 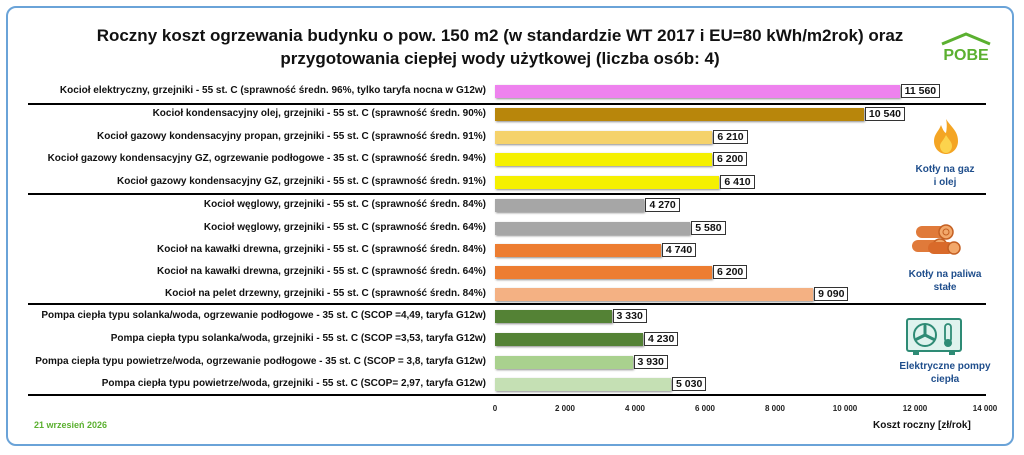 I want to click on data-label: 3 330, so click(x=629, y=316).